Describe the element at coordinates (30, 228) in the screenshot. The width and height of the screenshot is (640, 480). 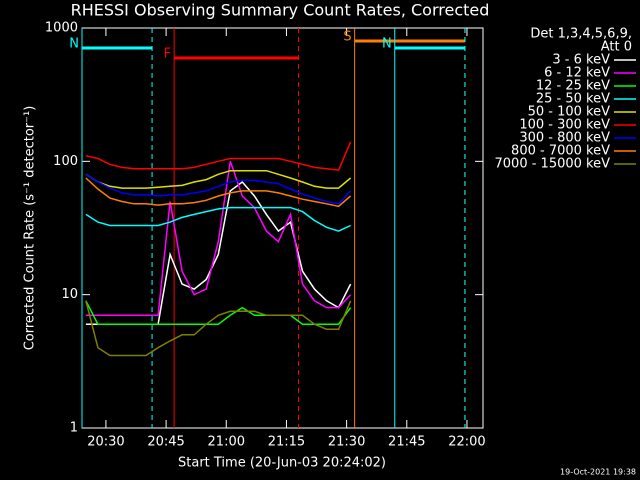
I see `y-axis-label: Corrected Count Rate (s⁻¹ detector⁻¹)` at that location.